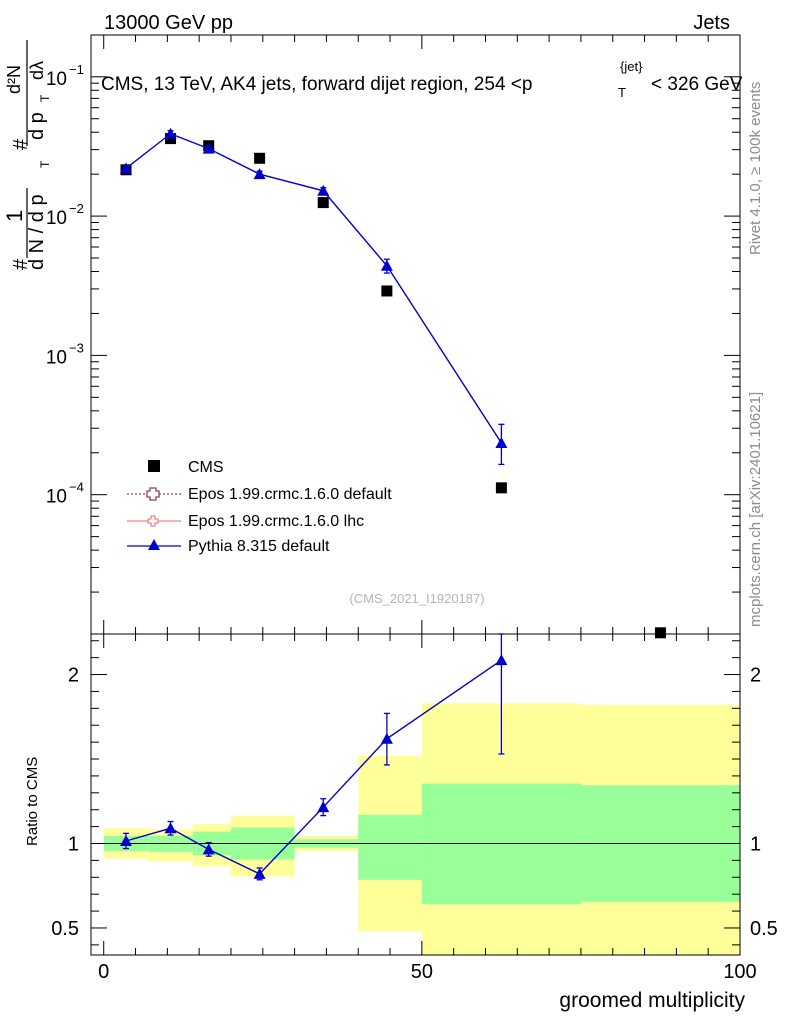 This screenshot has height=1024, width=786. Describe the element at coordinates (76, 487) in the screenshot. I see `main-ytick-exp-3: −4` at that location.